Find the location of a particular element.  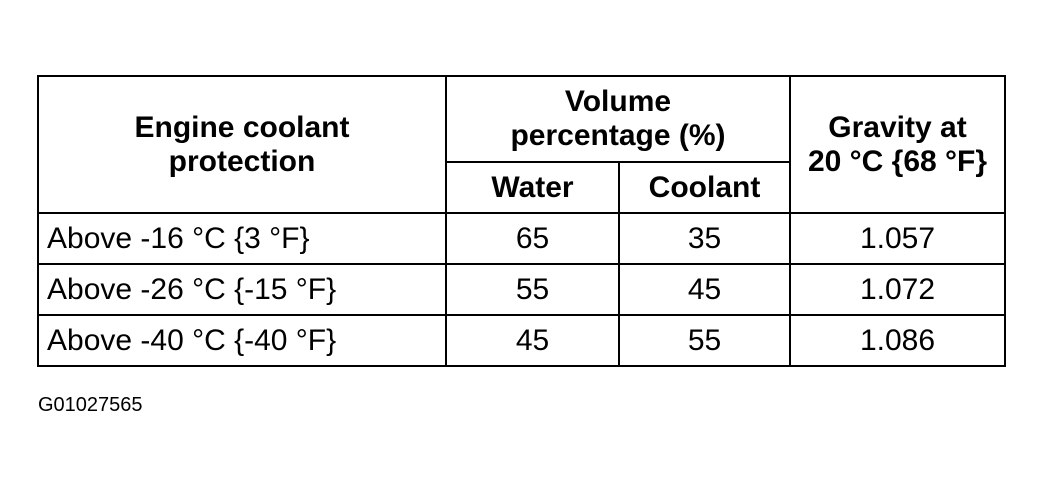

table-row: Above -40 °C {-40 °F} 45 55 1.086 is located at coordinates (521, 340).